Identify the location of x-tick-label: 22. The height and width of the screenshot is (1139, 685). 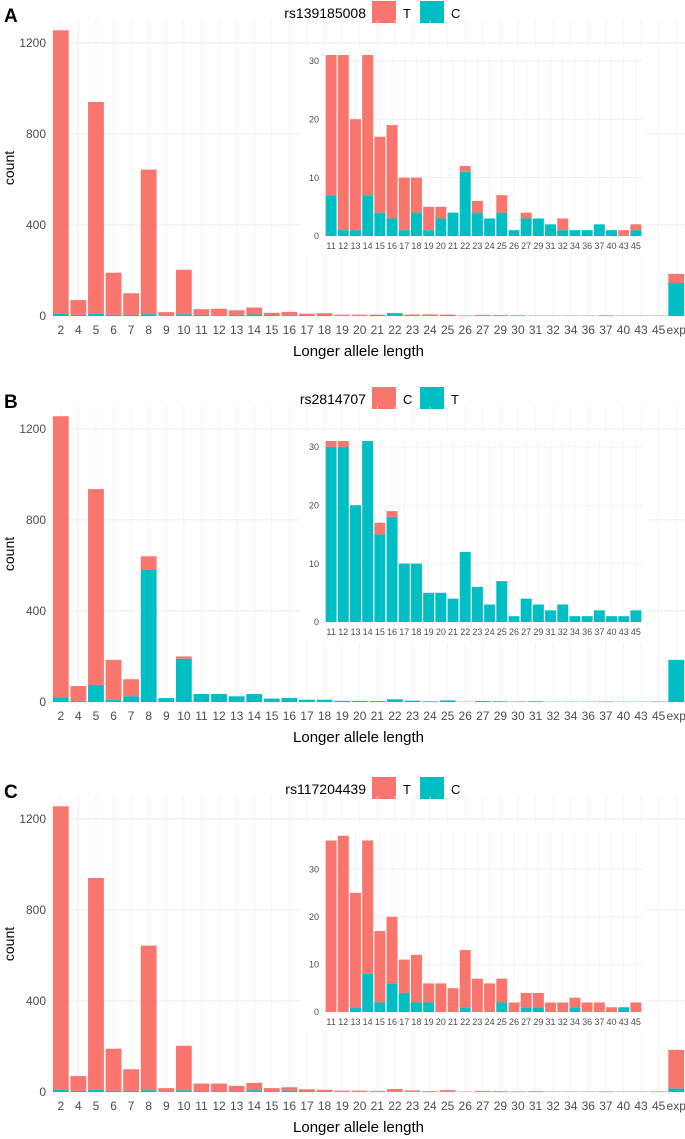
(395, 330).